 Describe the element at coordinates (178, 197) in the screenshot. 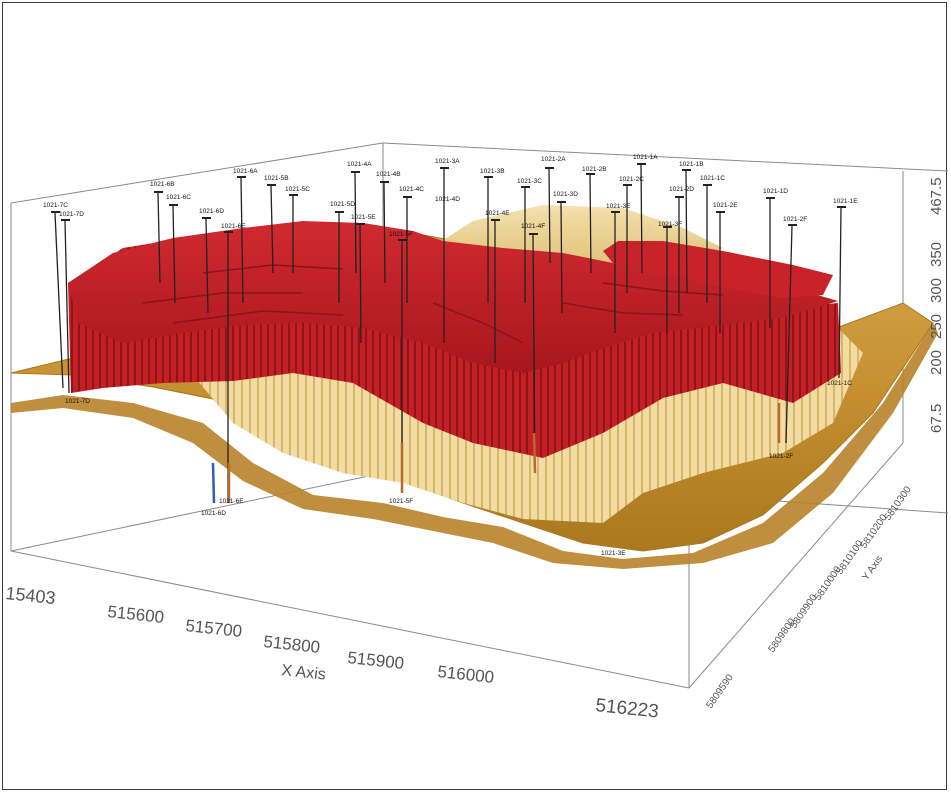

I see `well-label: 1021-6C` at that location.